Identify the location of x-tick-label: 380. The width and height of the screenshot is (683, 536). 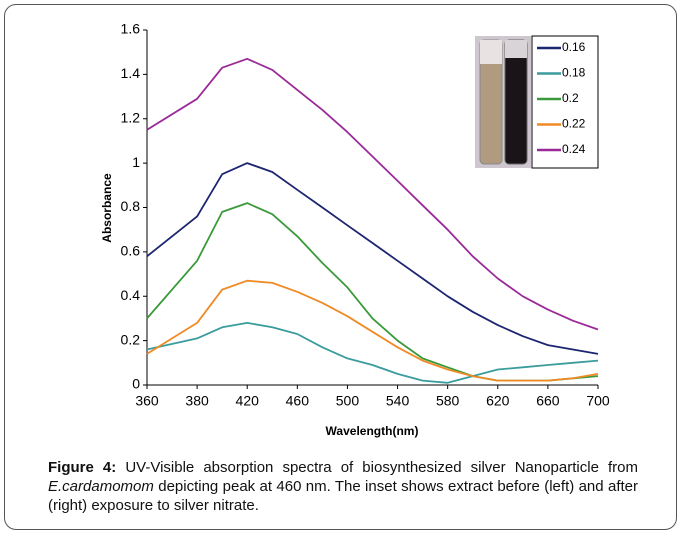
(197, 401).